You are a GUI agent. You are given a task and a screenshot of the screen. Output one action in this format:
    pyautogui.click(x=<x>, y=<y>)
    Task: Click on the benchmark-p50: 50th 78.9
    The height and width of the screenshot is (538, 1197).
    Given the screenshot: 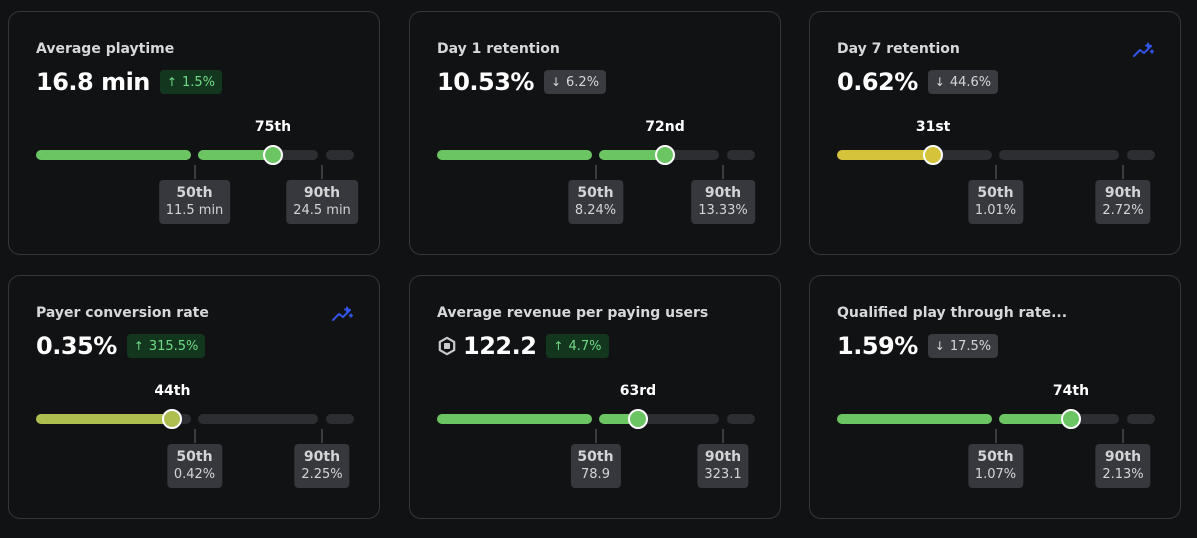 What is the action you would take?
    pyautogui.click(x=595, y=466)
    